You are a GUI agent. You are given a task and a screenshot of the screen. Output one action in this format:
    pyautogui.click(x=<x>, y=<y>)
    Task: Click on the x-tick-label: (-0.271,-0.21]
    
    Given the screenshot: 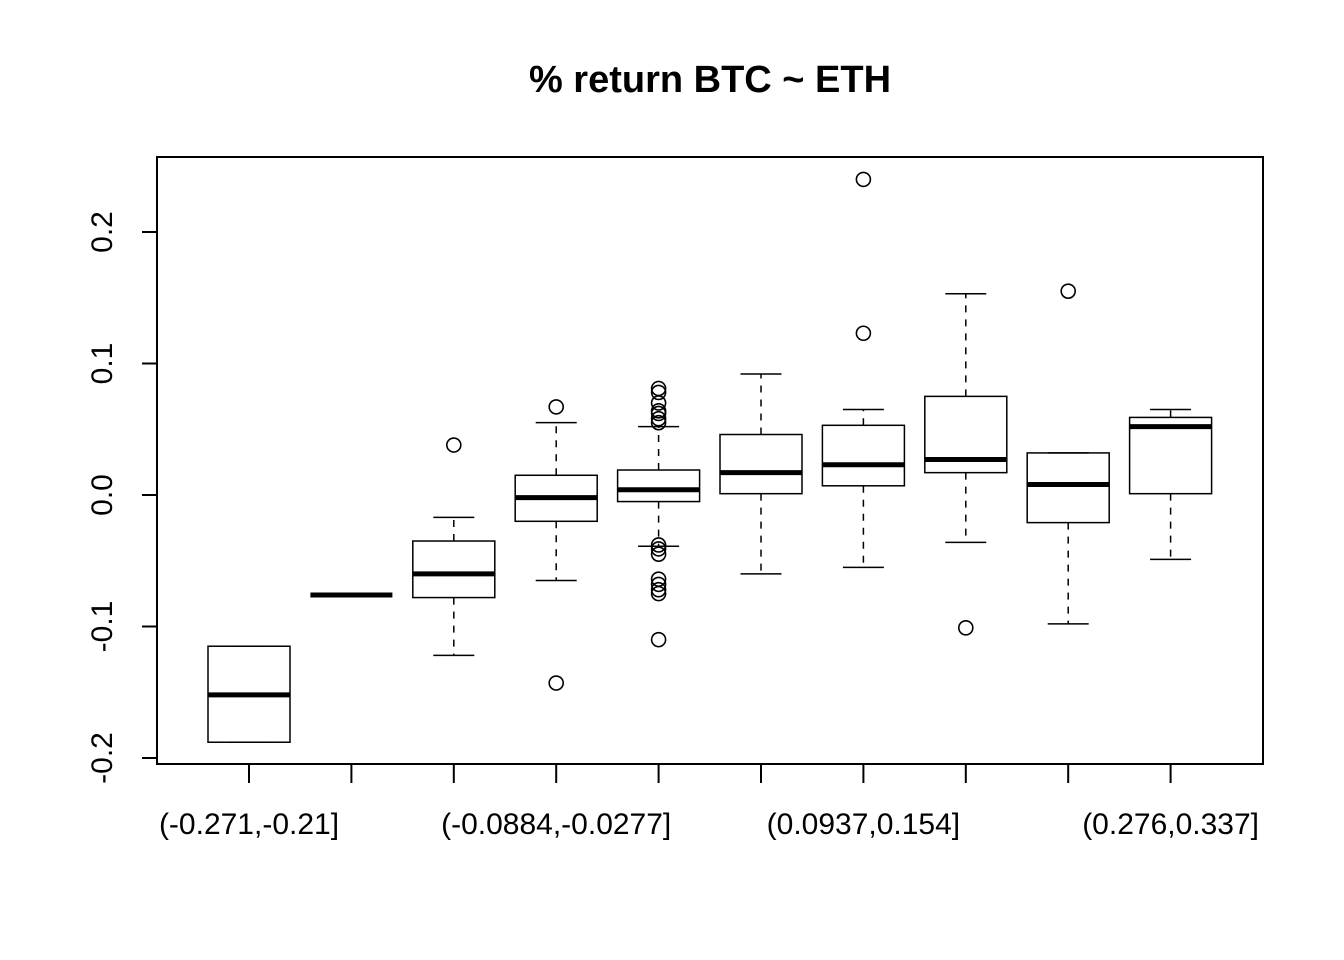 What is the action you would take?
    pyautogui.click(x=249, y=824)
    